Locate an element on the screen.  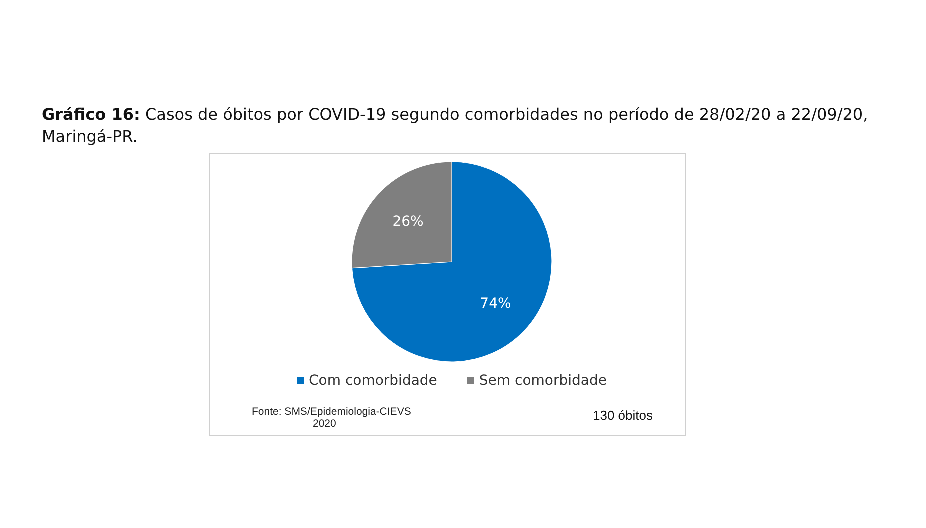
legend-label: Sem comorbidade is located at coordinates (543, 381).